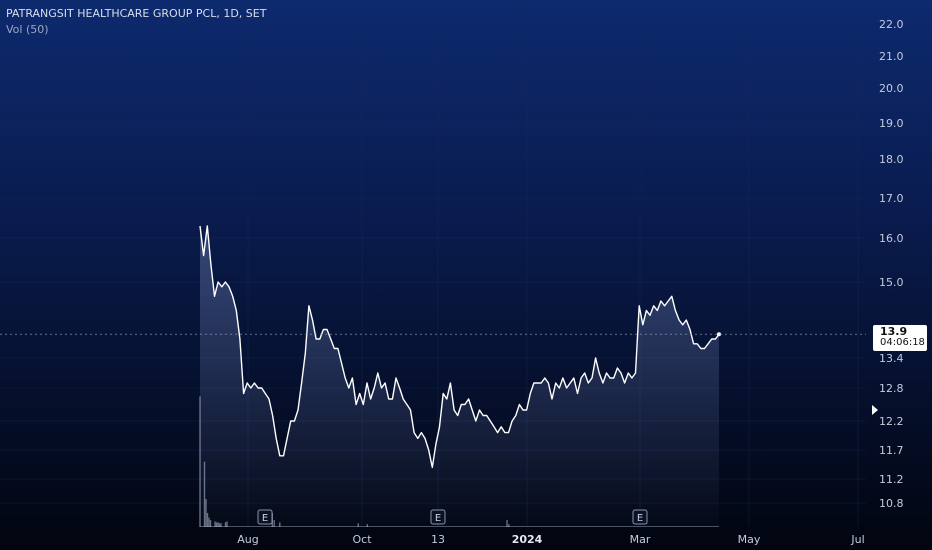 The image size is (932, 550). Describe the element at coordinates (891, 88) in the screenshot. I see `price-tick-label: 20.0` at that location.